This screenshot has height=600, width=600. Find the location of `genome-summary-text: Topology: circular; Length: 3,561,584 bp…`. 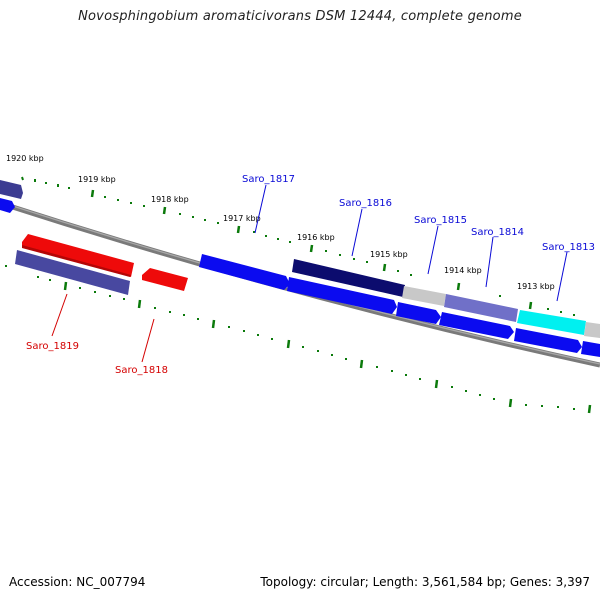

genome-summary-text: Topology: circular; Length: 3,561,584 bp… is located at coordinates (425, 582).